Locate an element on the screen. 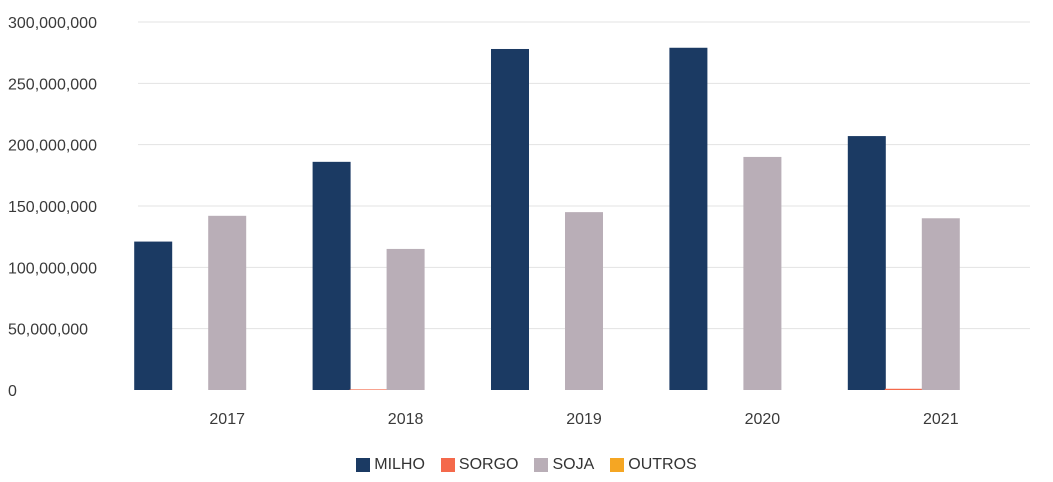  x-tick-label: 2018 is located at coordinates (406, 419).